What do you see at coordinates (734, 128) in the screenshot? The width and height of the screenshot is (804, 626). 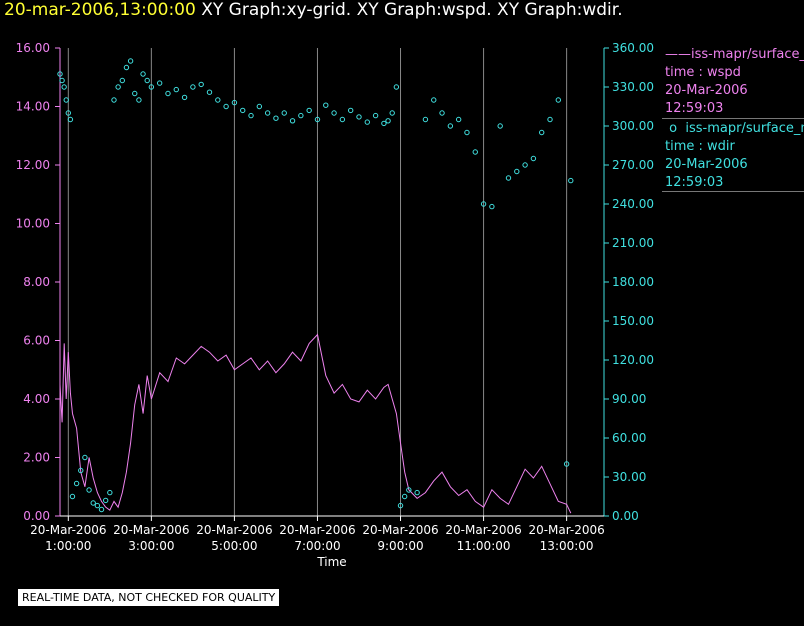 I see `legend-wdir-name: o iss-mapr/surface_m` at bounding box center [734, 128].